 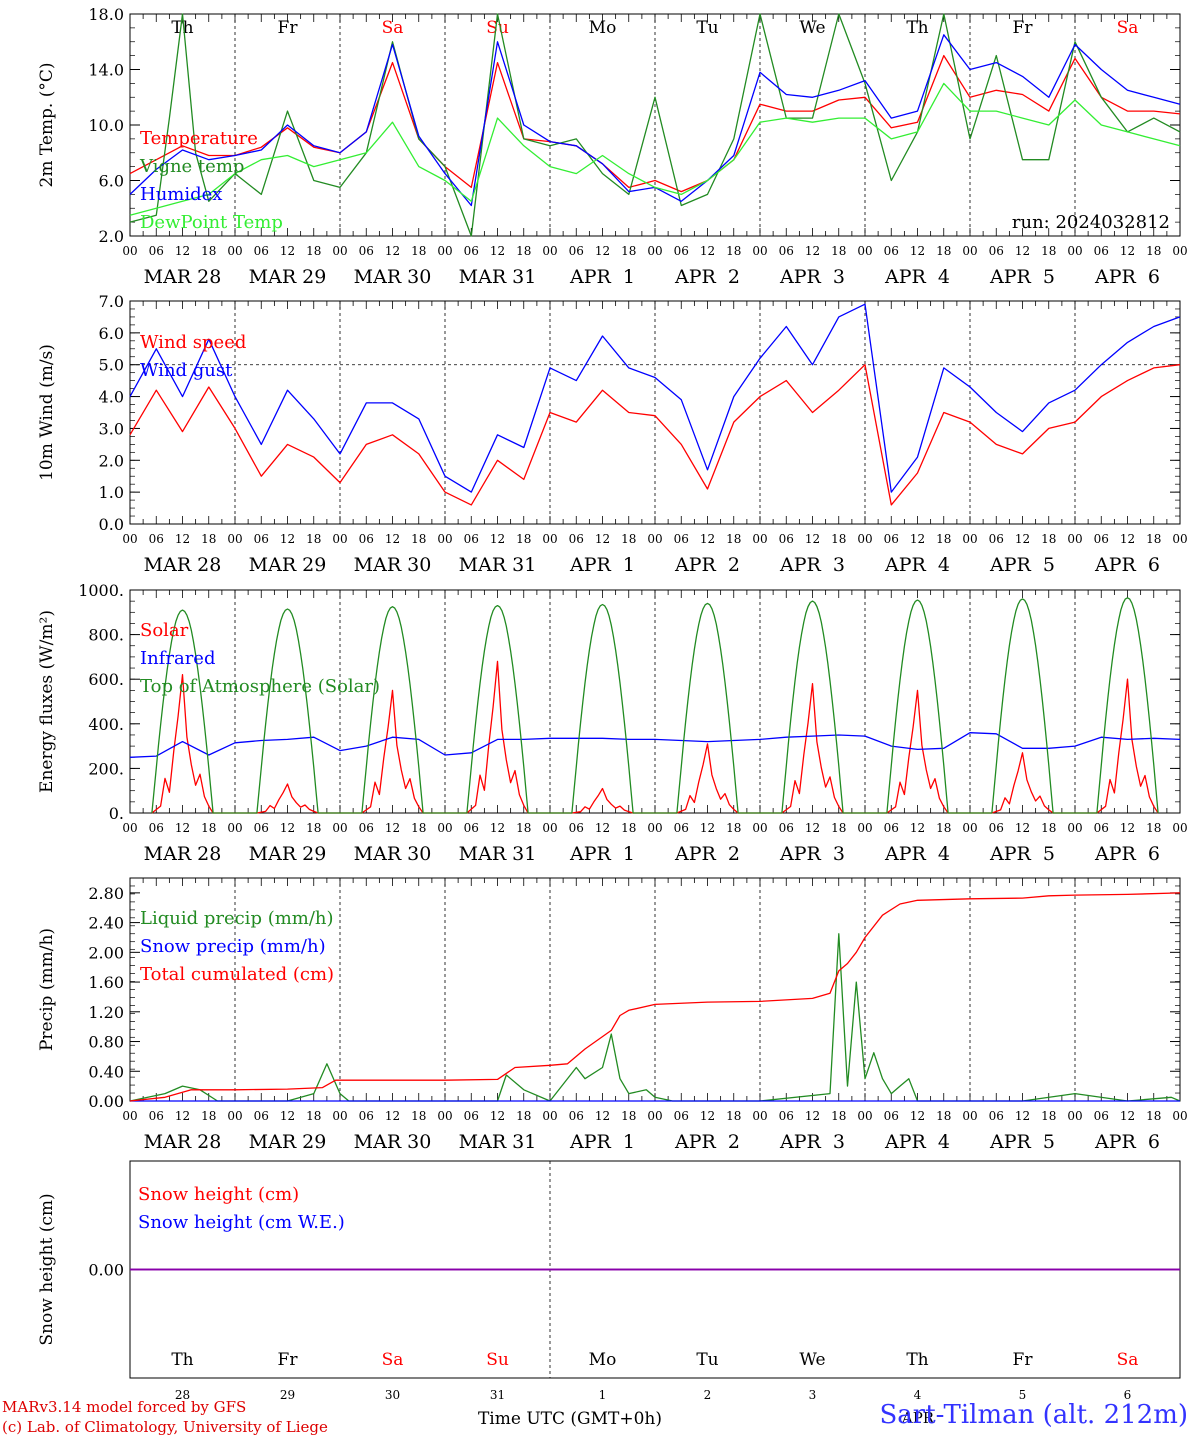 I want to click on weekday-label: Su, so click(x=497, y=1360).